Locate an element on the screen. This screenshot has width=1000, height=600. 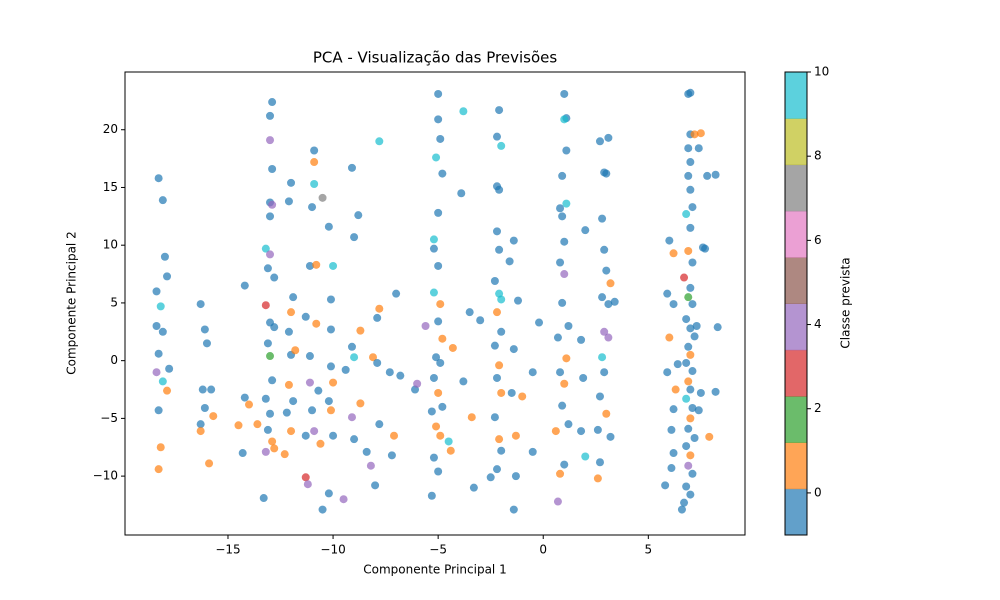
colorbar-tick-label: 4 is located at coordinates (818, 324).